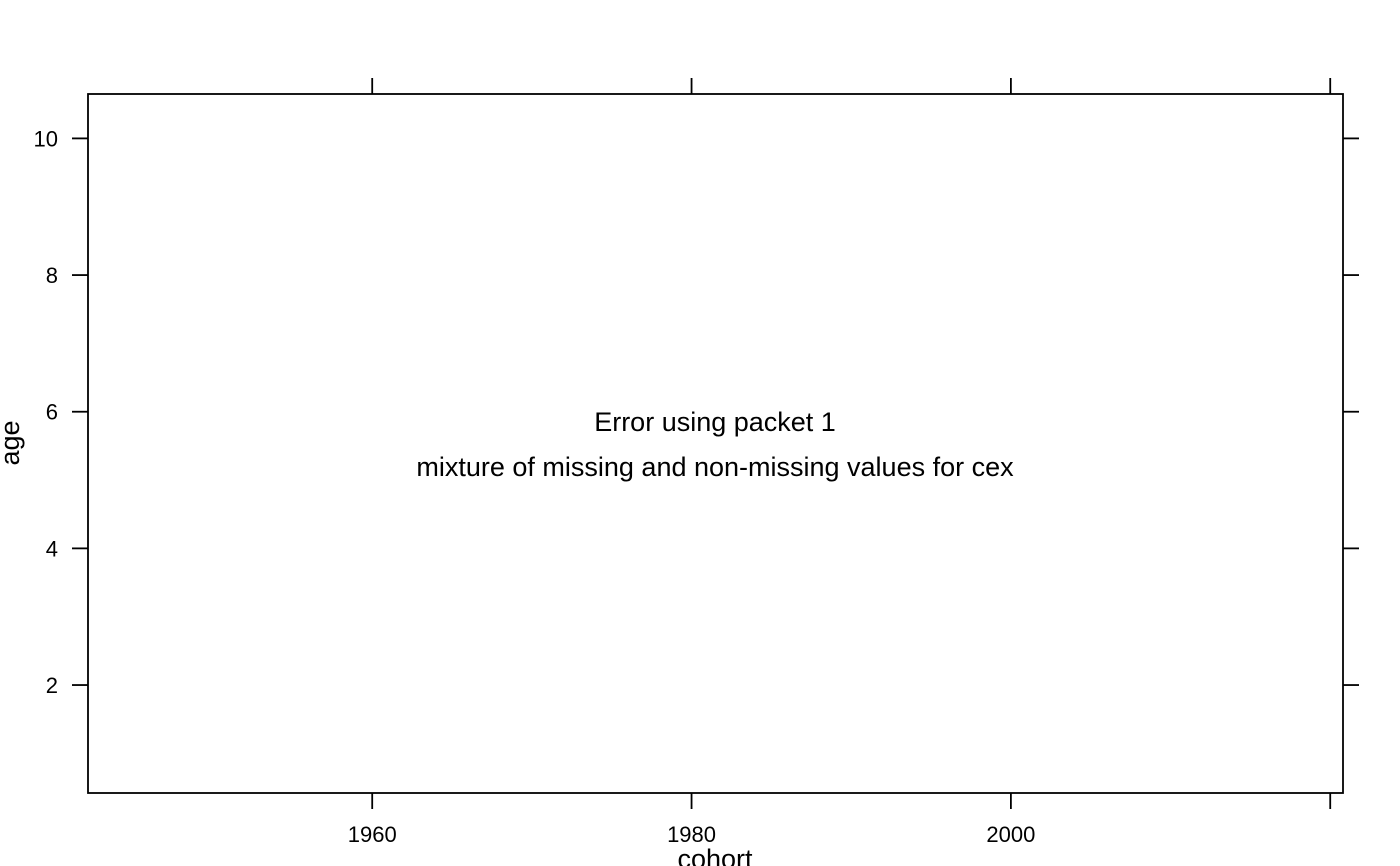  I want to click on x-tick-label: 2000, so click(1010, 834).